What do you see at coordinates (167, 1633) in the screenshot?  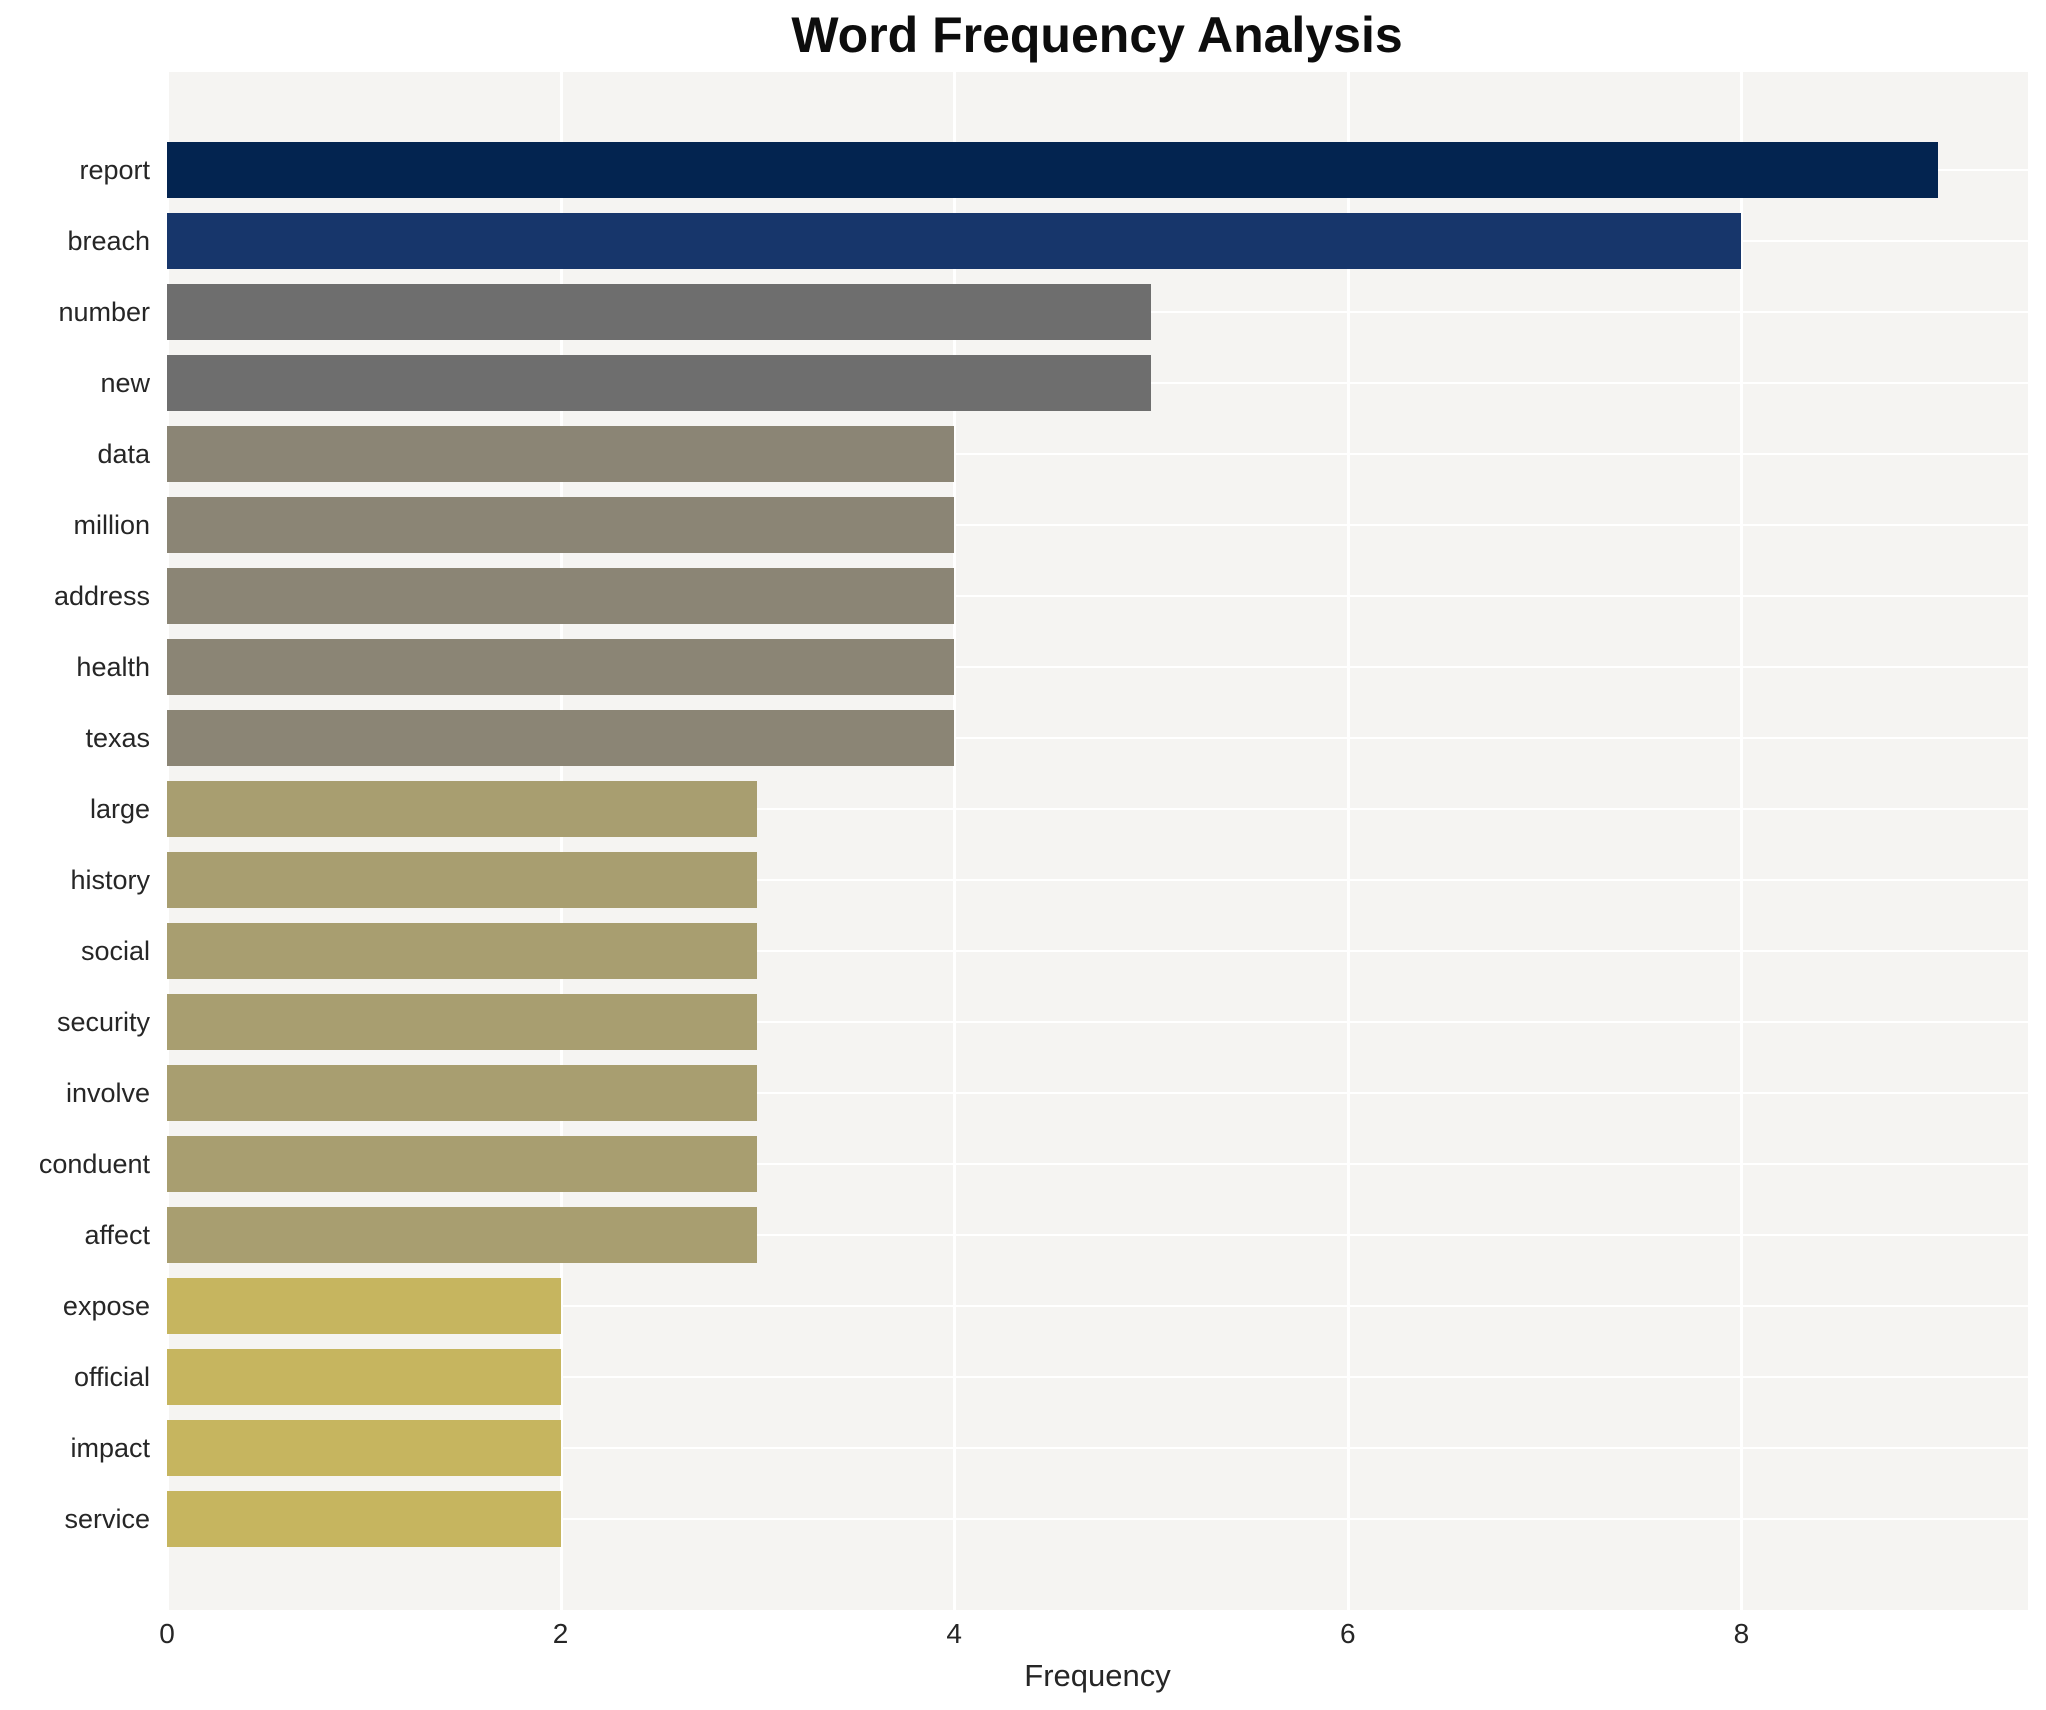 I see `x-tick-label-0: 0` at bounding box center [167, 1633].